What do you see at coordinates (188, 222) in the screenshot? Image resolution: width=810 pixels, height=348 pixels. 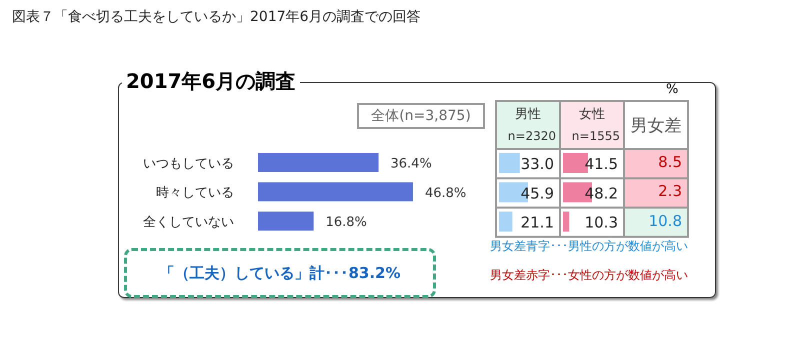 I see `y-tick-label: 全くしていない` at bounding box center [188, 222].